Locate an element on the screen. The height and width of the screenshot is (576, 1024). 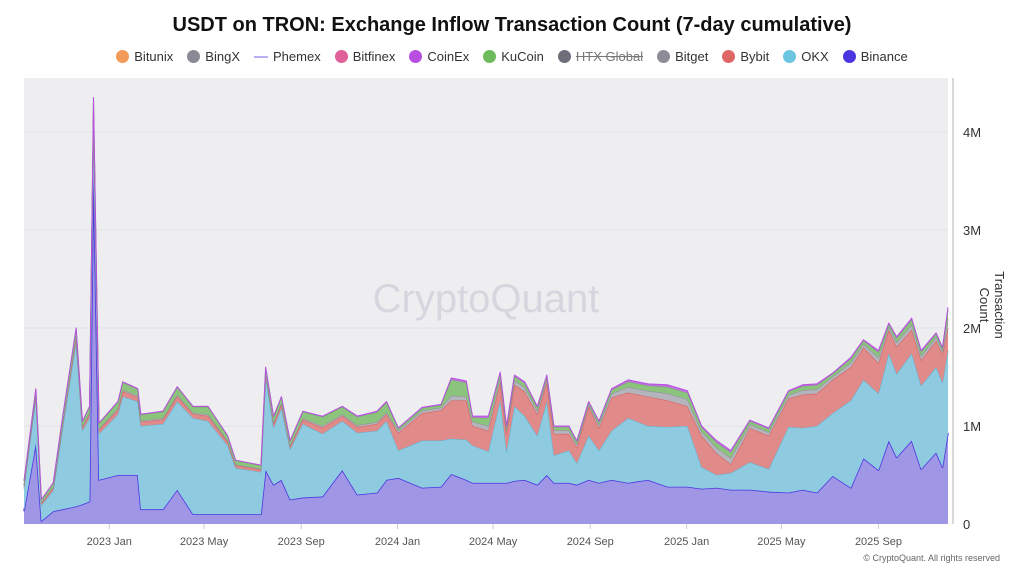
legend-item-bybit: Bybit is located at coordinates (745, 56).